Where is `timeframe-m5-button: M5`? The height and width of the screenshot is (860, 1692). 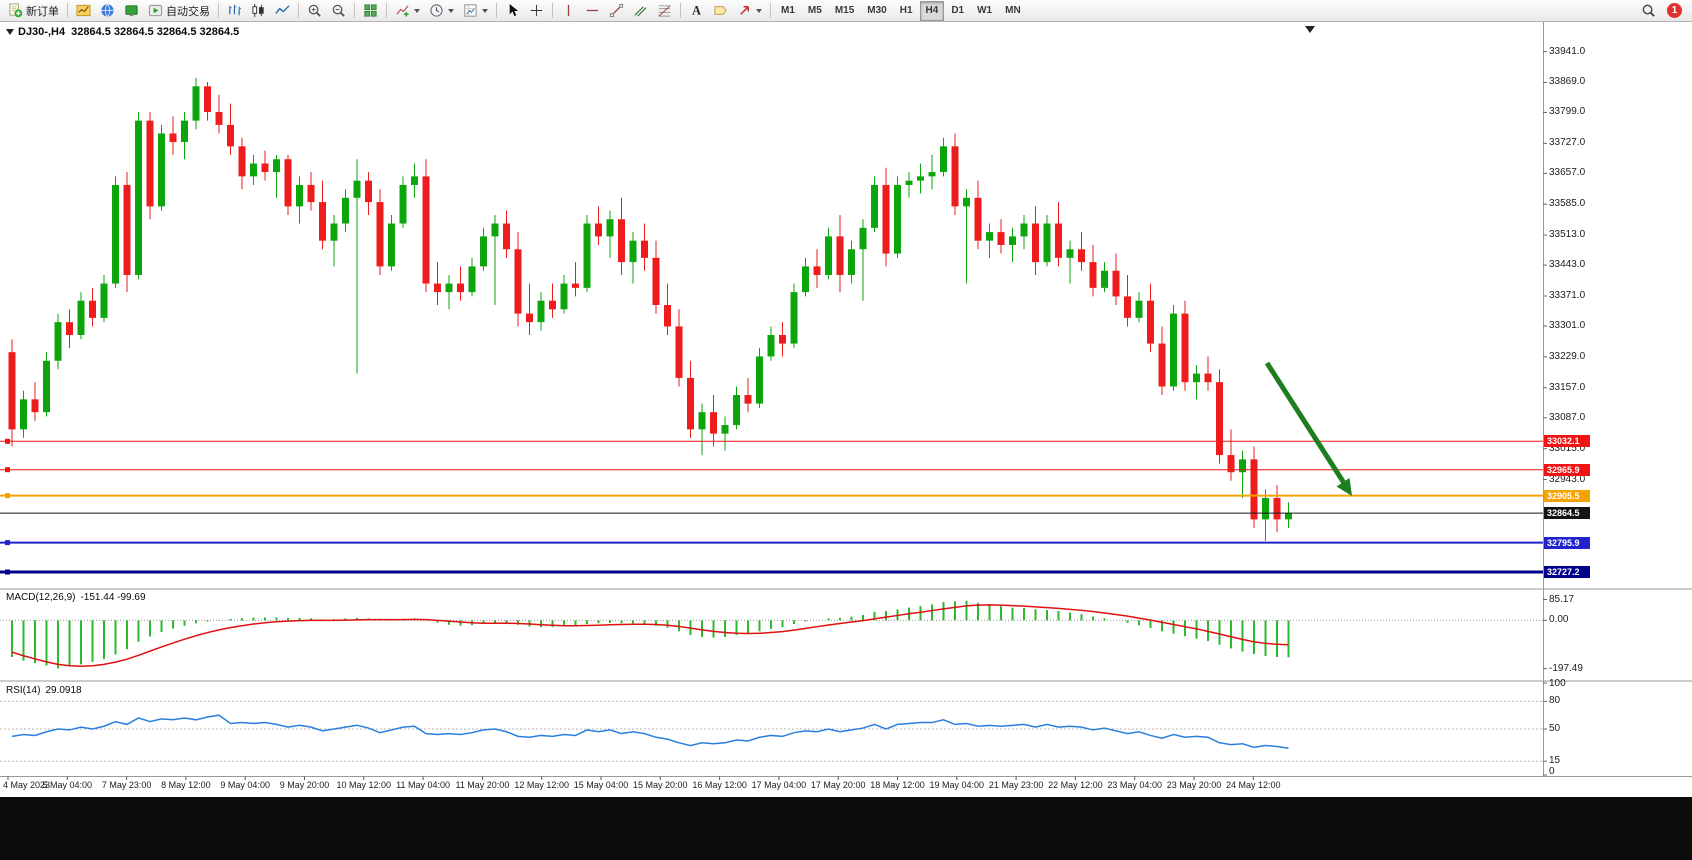
timeframe-m5-button: M5 is located at coordinates (815, 11).